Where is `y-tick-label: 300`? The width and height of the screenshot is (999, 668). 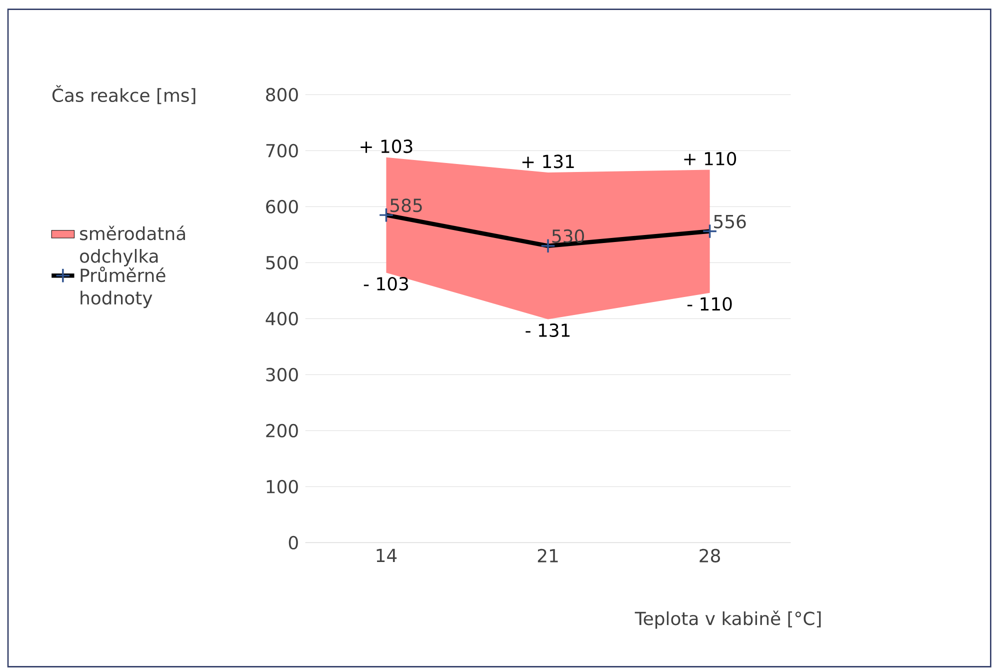
y-tick-label: 300 is located at coordinates (282, 375).